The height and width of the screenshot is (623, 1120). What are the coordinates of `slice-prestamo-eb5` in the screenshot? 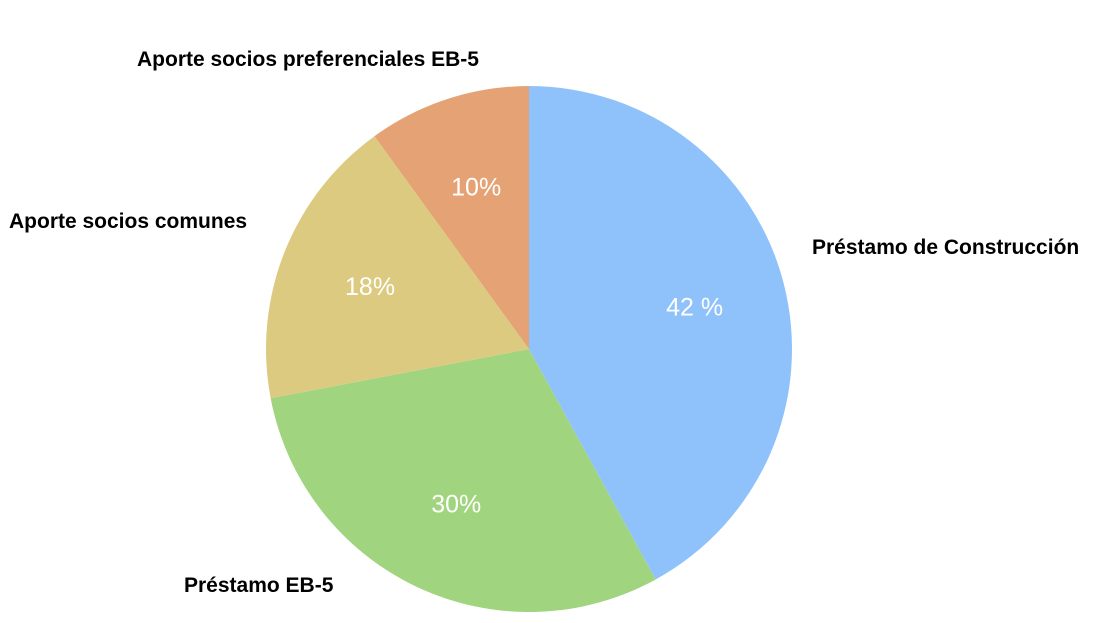 It's located at (463, 480).